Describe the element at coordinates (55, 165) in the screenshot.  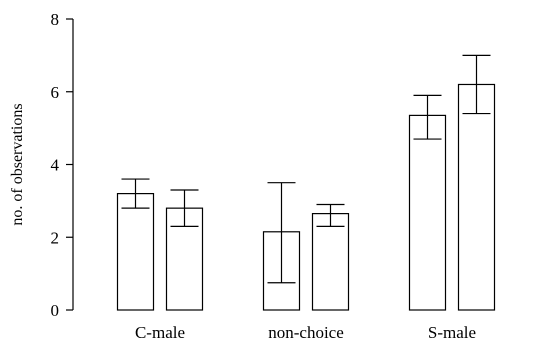
I see `y-tick-label: 4` at that location.